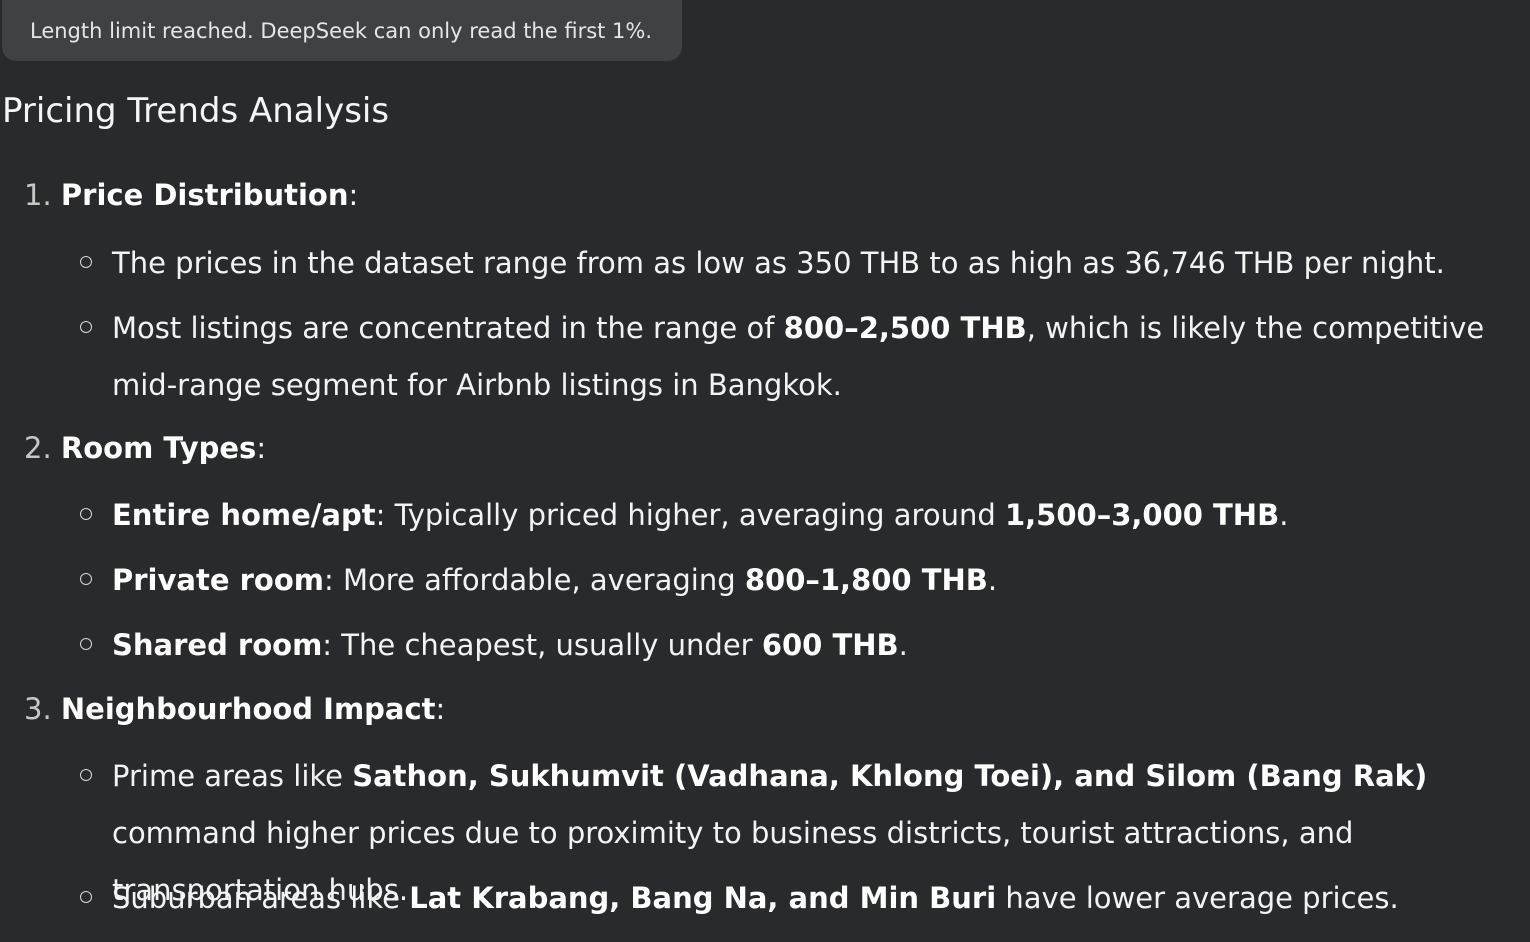 The height and width of the screenshot is (942, 1530). I want to click on section-title: Room Types, so click(158, 448).